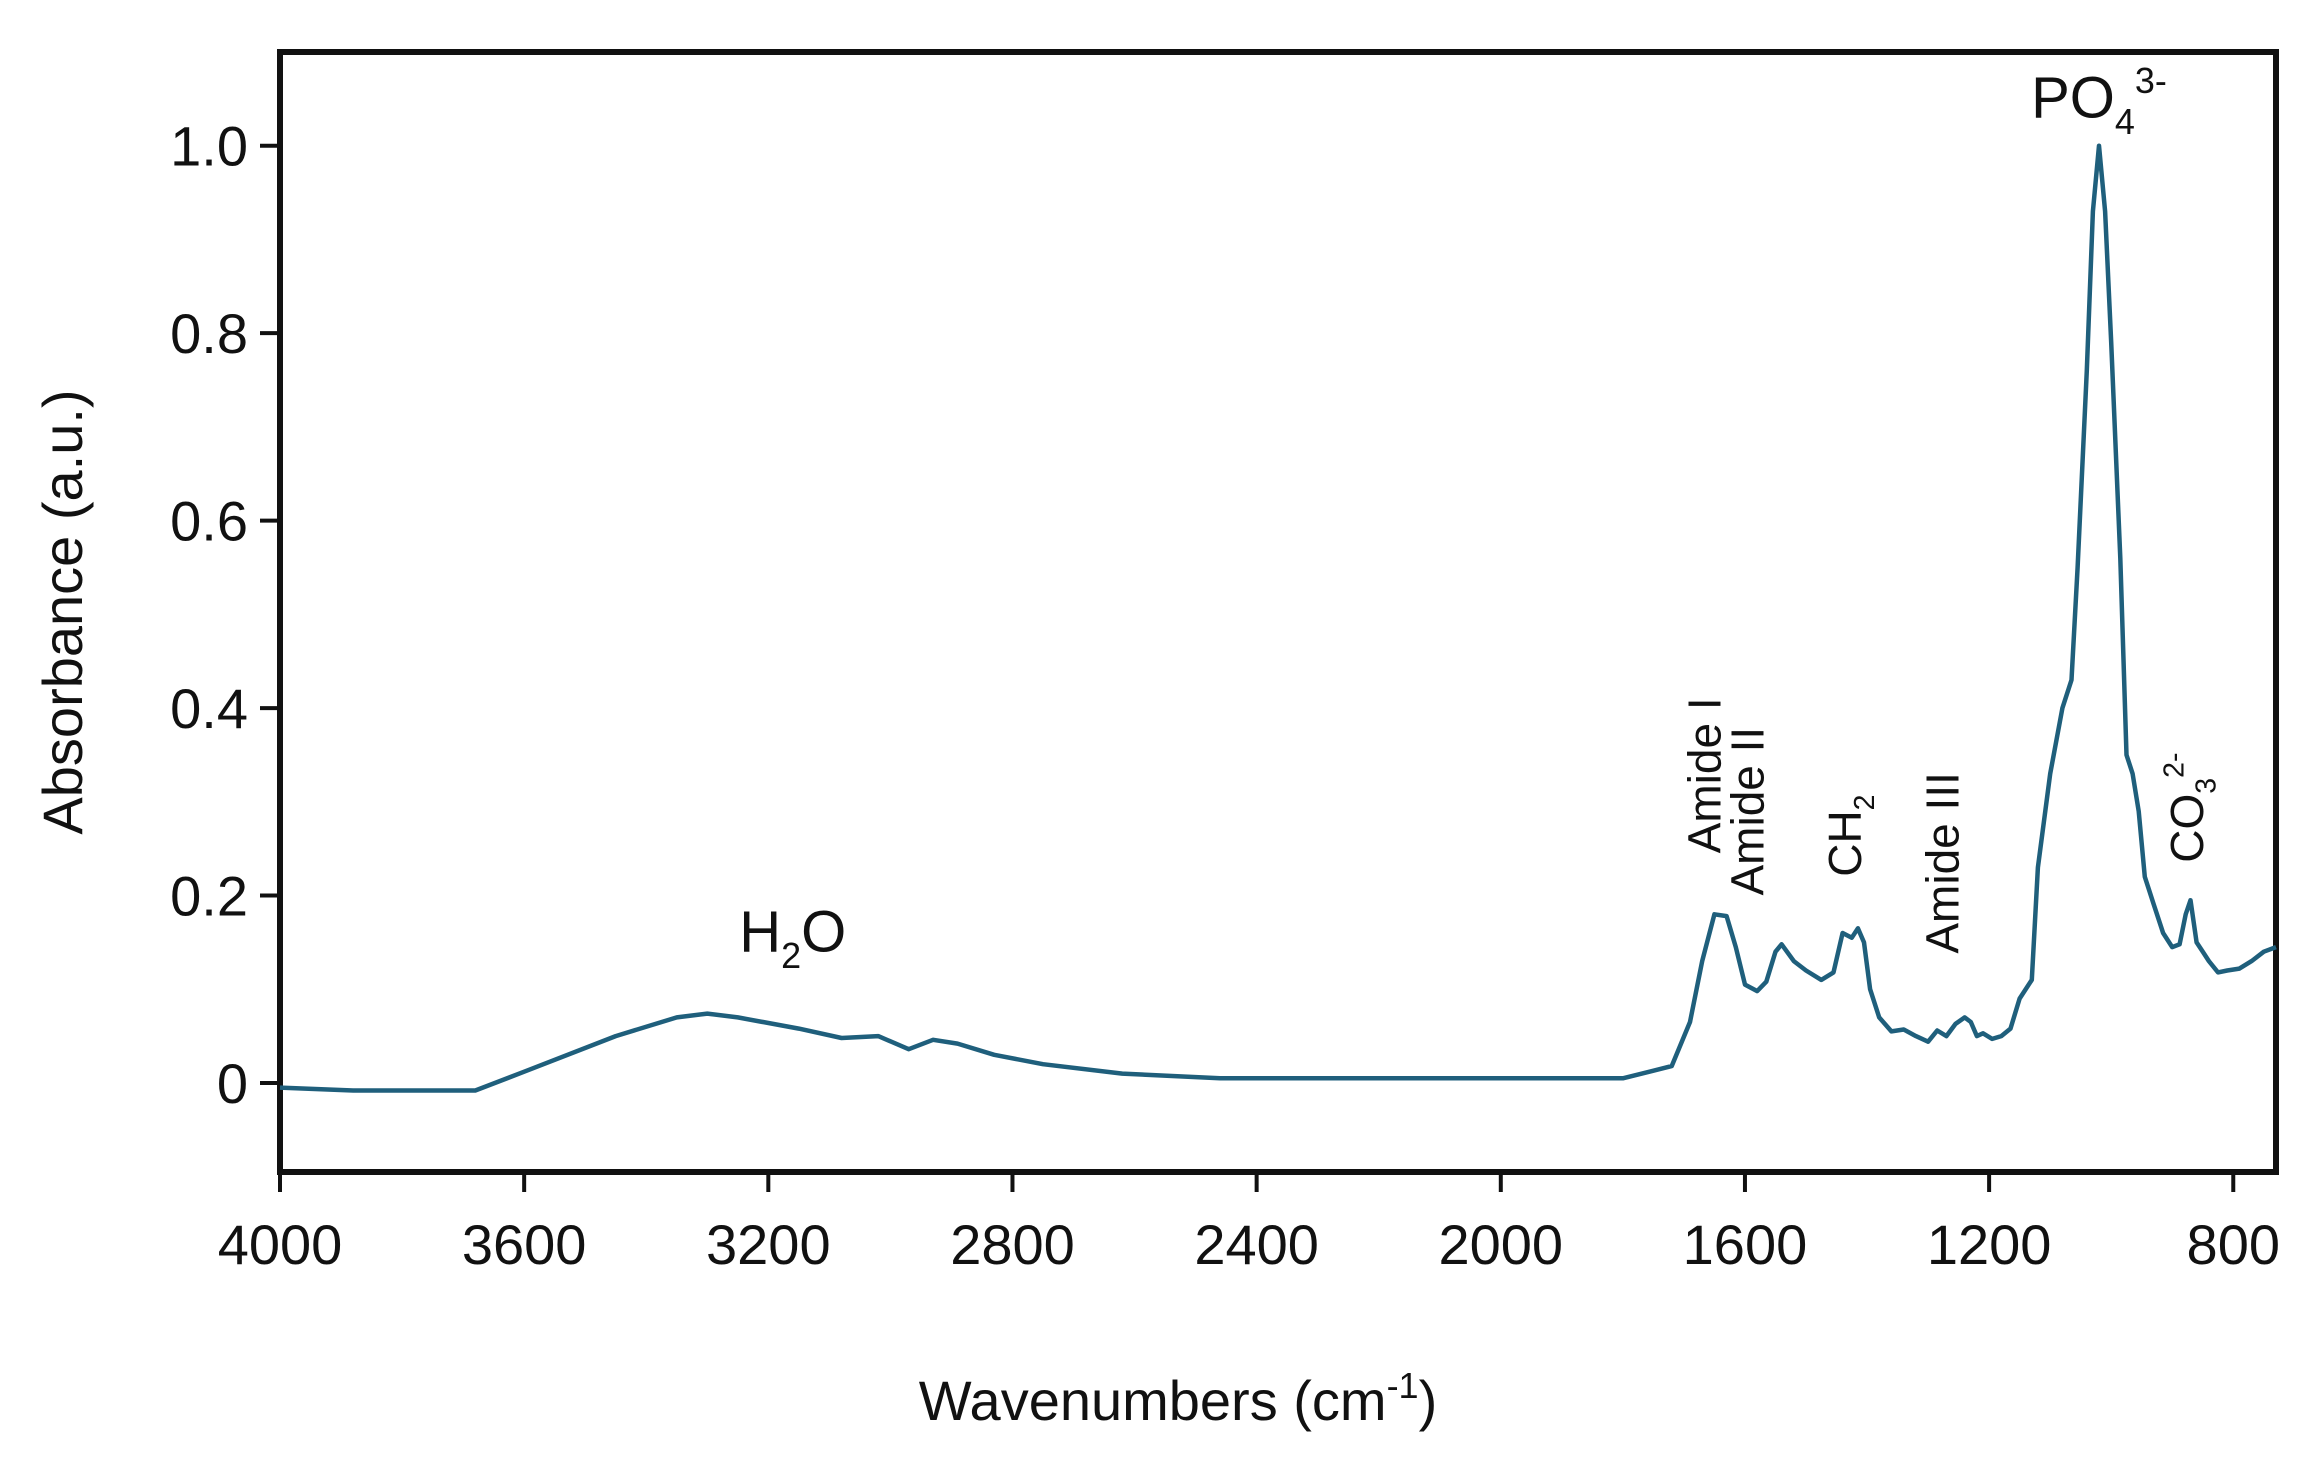  What do you see at coordinates (768, 1244) in the screenshot?
I see `x-tick-label: 3200` at bounding box center [768, 1244].